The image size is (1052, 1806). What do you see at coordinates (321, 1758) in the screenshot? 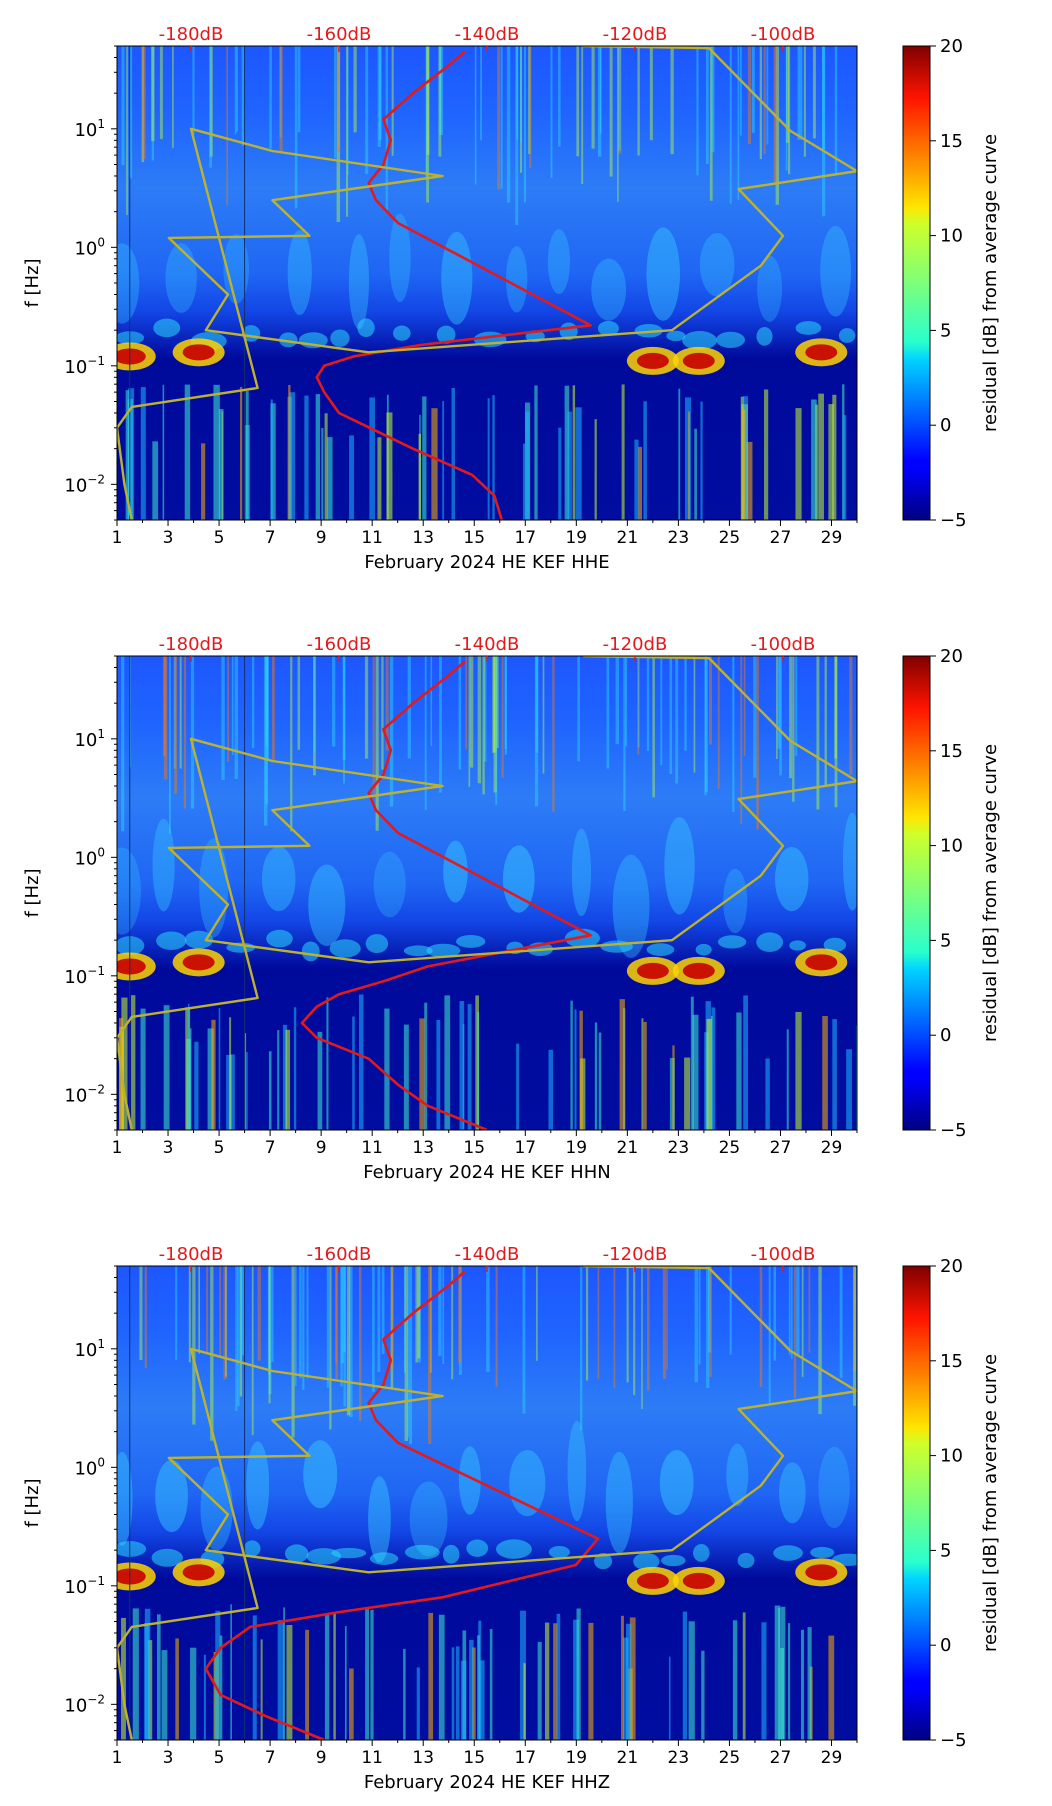
I see `x-tick-label: 9` at bounding box center [321, 1758].